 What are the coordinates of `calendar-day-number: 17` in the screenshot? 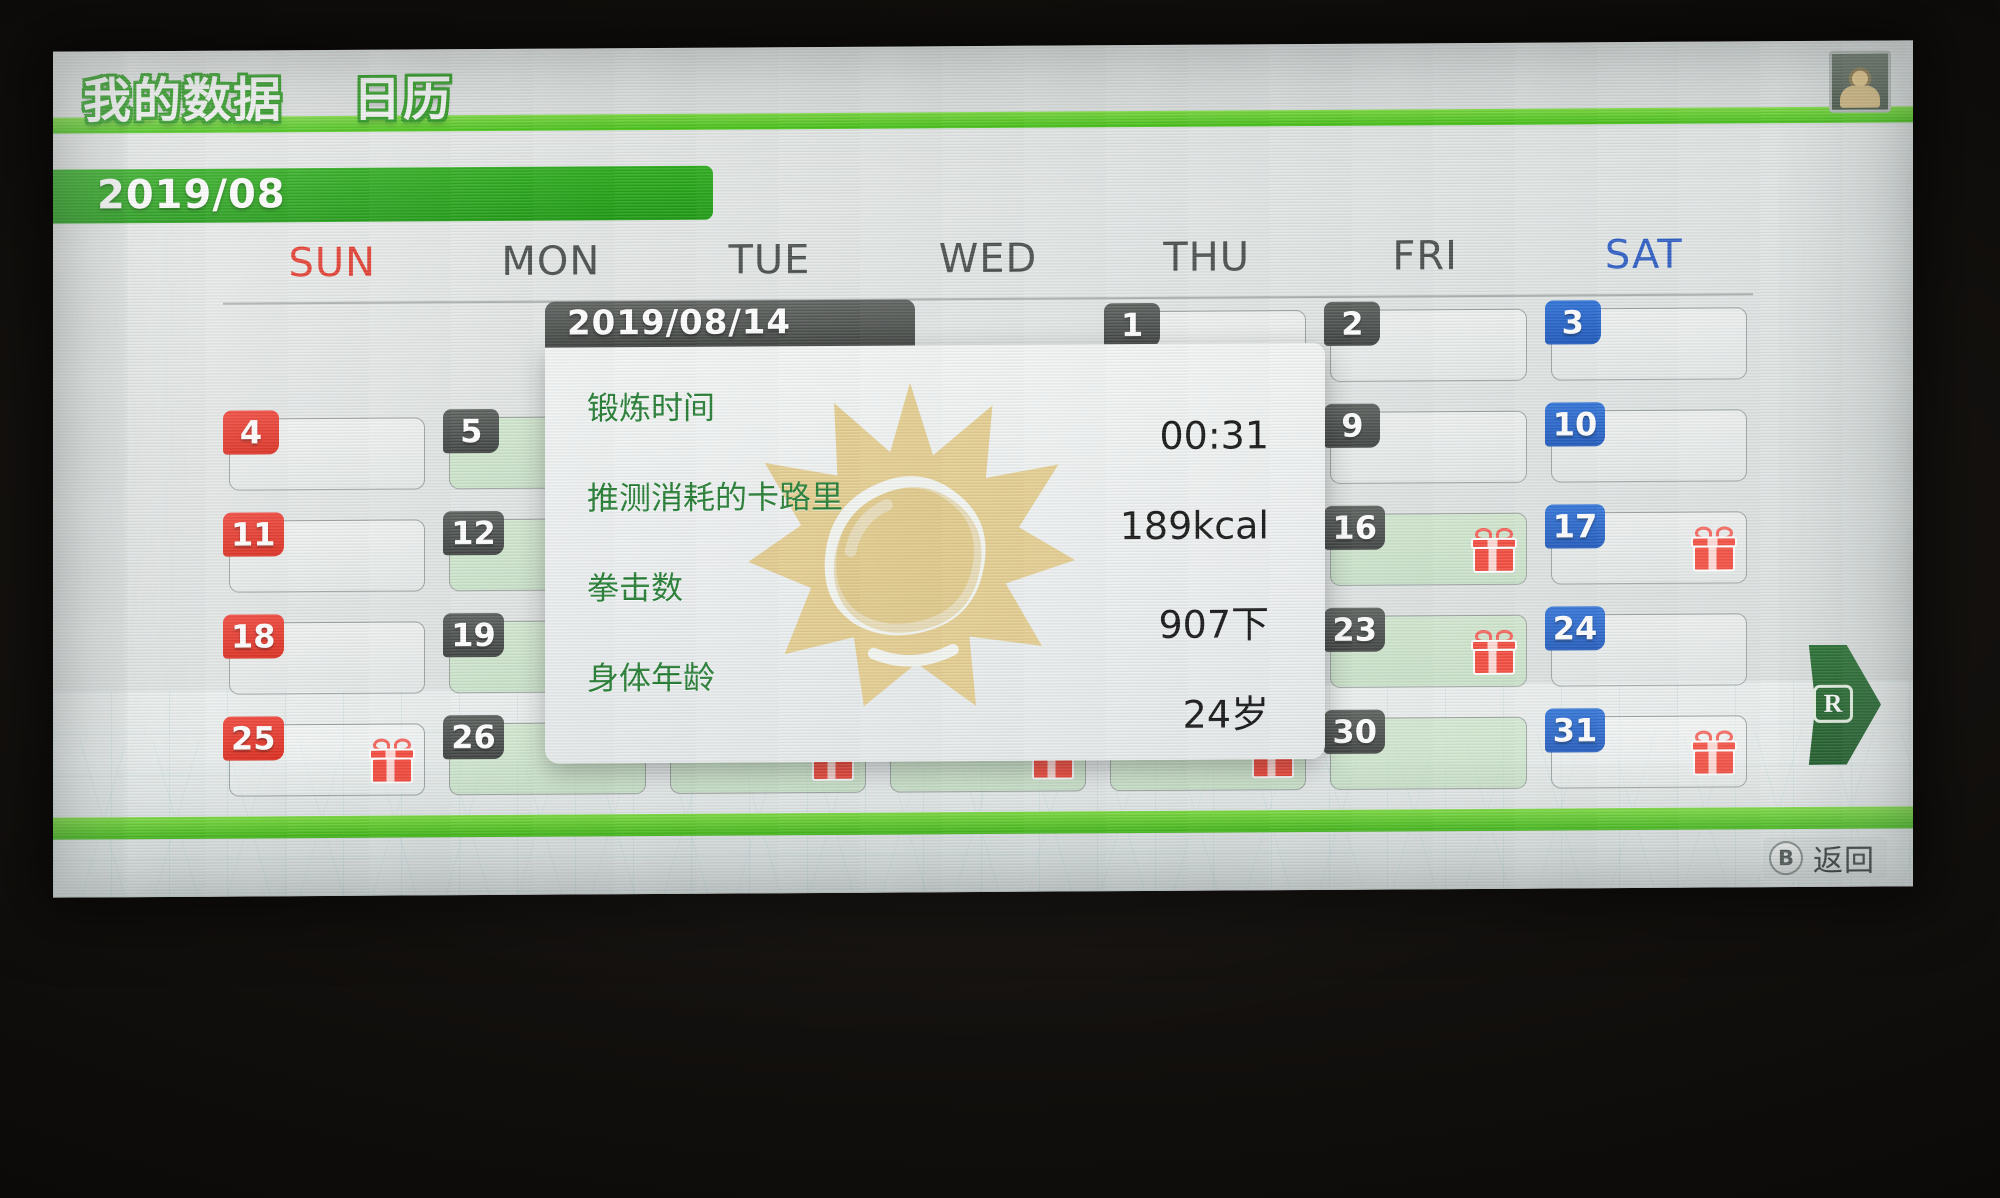 It's located at (1575, 526).